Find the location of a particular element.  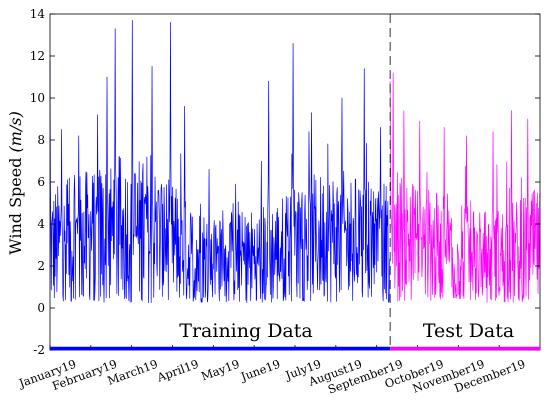

y-tick-label: 4 is located at coordinates (41, 224).